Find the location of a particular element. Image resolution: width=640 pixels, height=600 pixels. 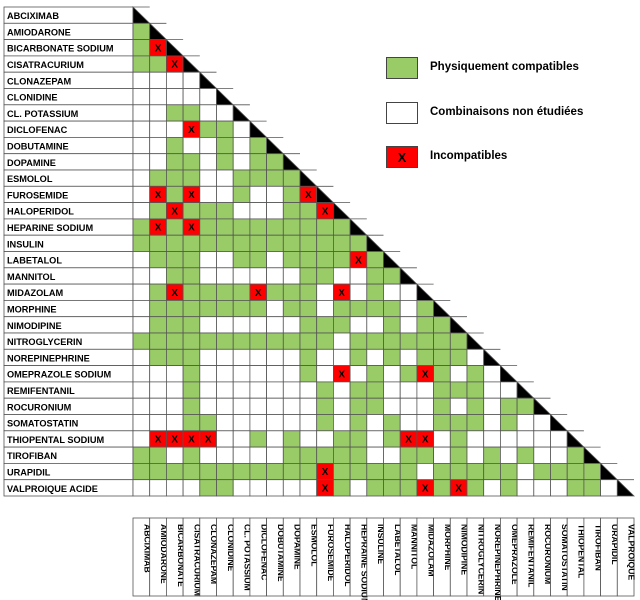

cell-dopamine-clonidine is located at coordinates (225, 162).